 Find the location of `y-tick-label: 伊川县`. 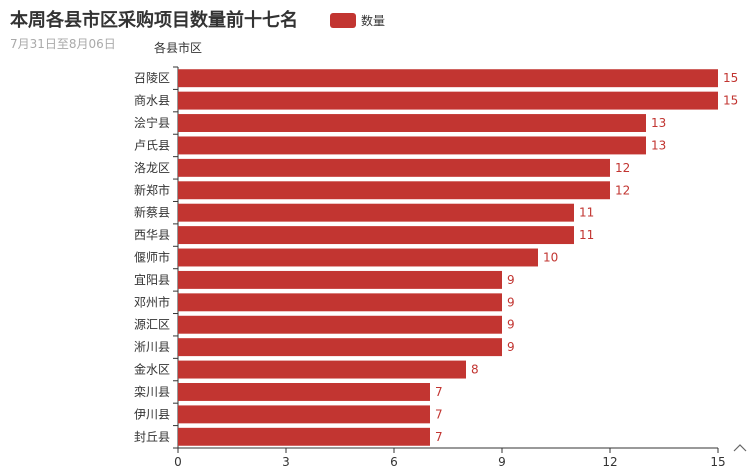

y-tick-label: 伊川县 is located at coordinates (152, 414).